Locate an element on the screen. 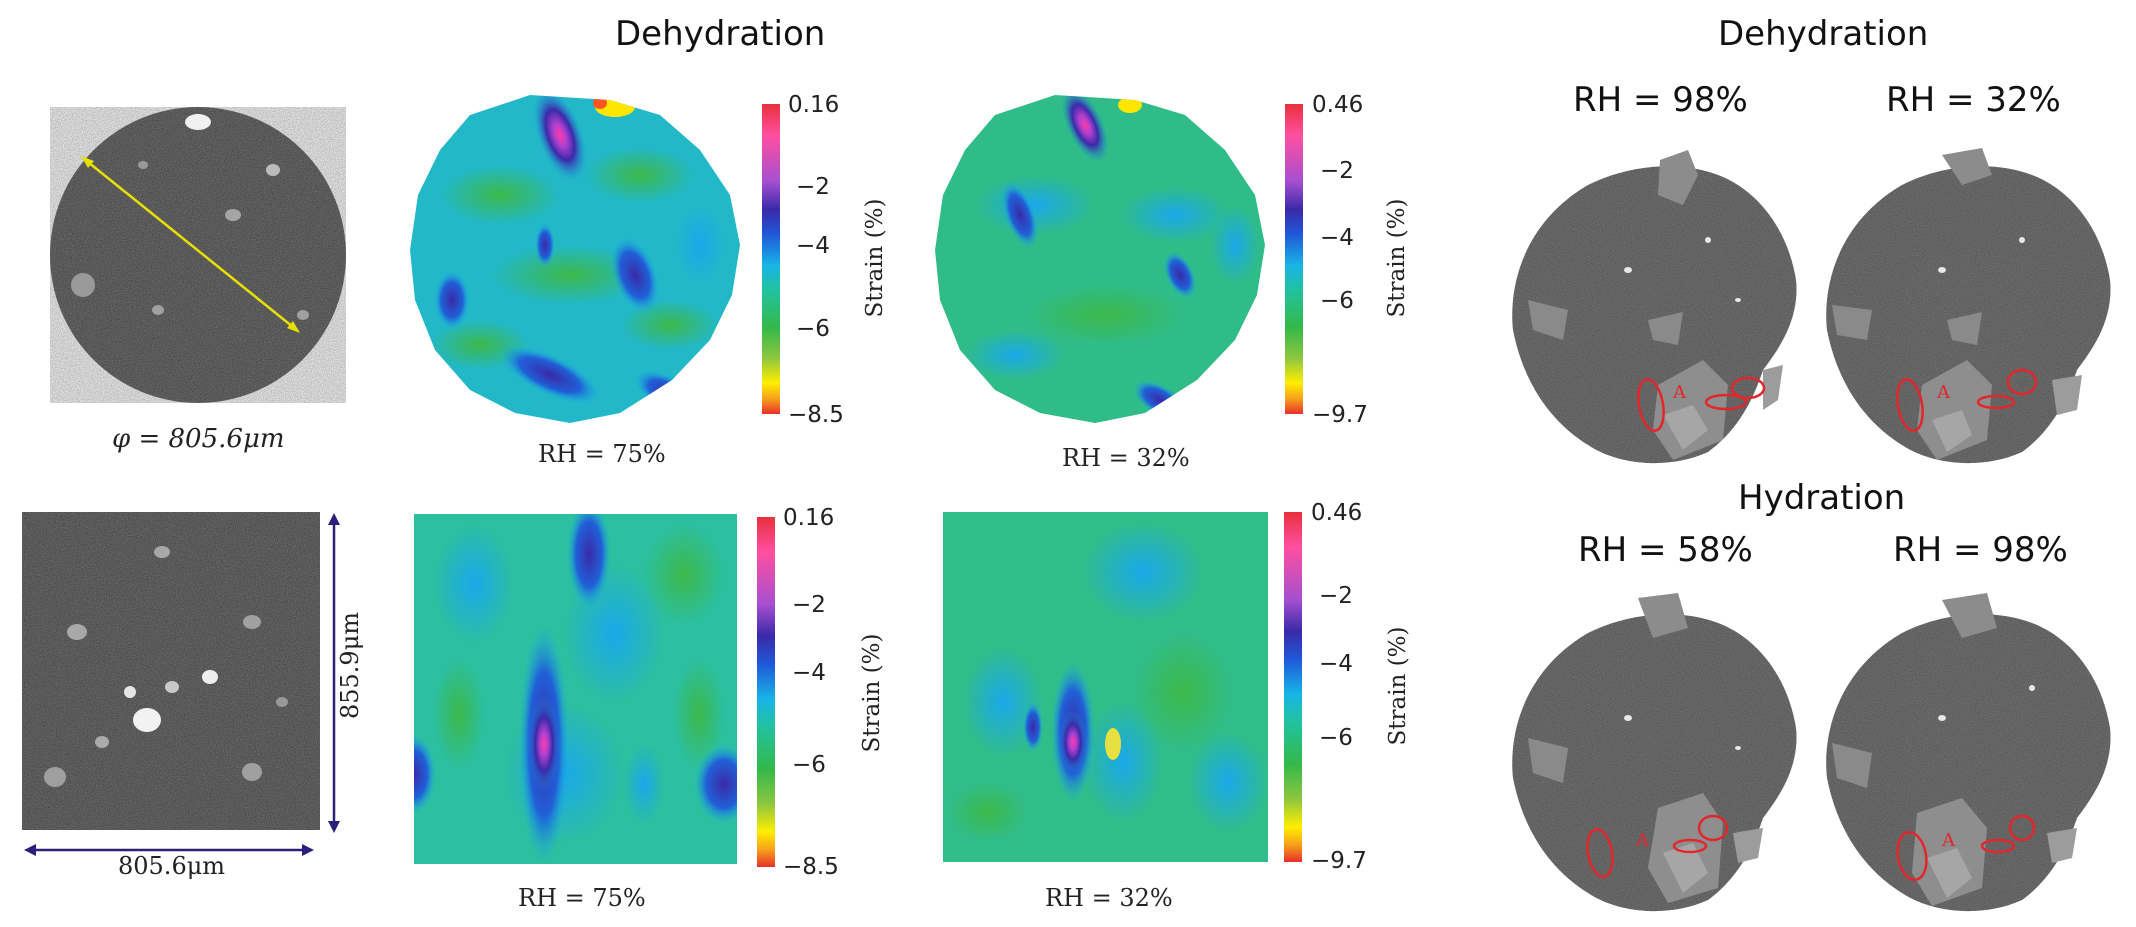  ct-scan-top-left: A is located at coordinates (1654, 307).